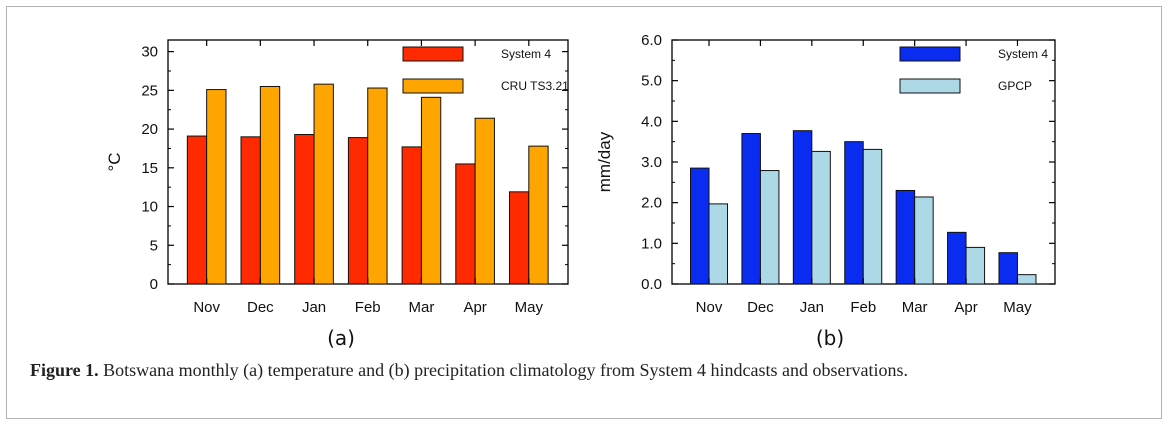 The width and height of the screenshot is (1170, 427). What do you see at coordinates (769, 227) in the screenshot?
I see `bar-gpcp-dec` at bounding box center [769, 227].